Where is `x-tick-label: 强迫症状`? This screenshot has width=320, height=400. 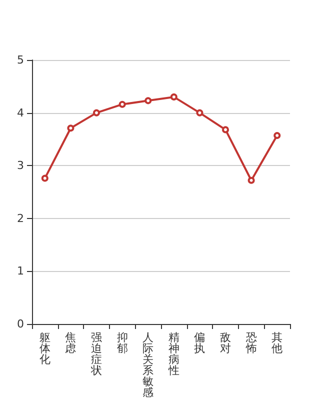
x-tick-label: 强迫症状 is located at coordinates (96, 354).